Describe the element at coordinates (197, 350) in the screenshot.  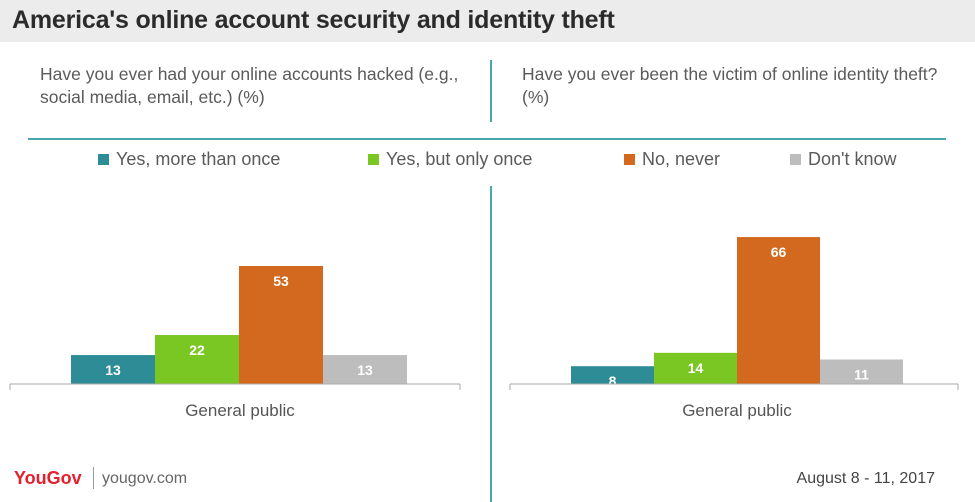
I see `data-label-1-2: 22` at that location.